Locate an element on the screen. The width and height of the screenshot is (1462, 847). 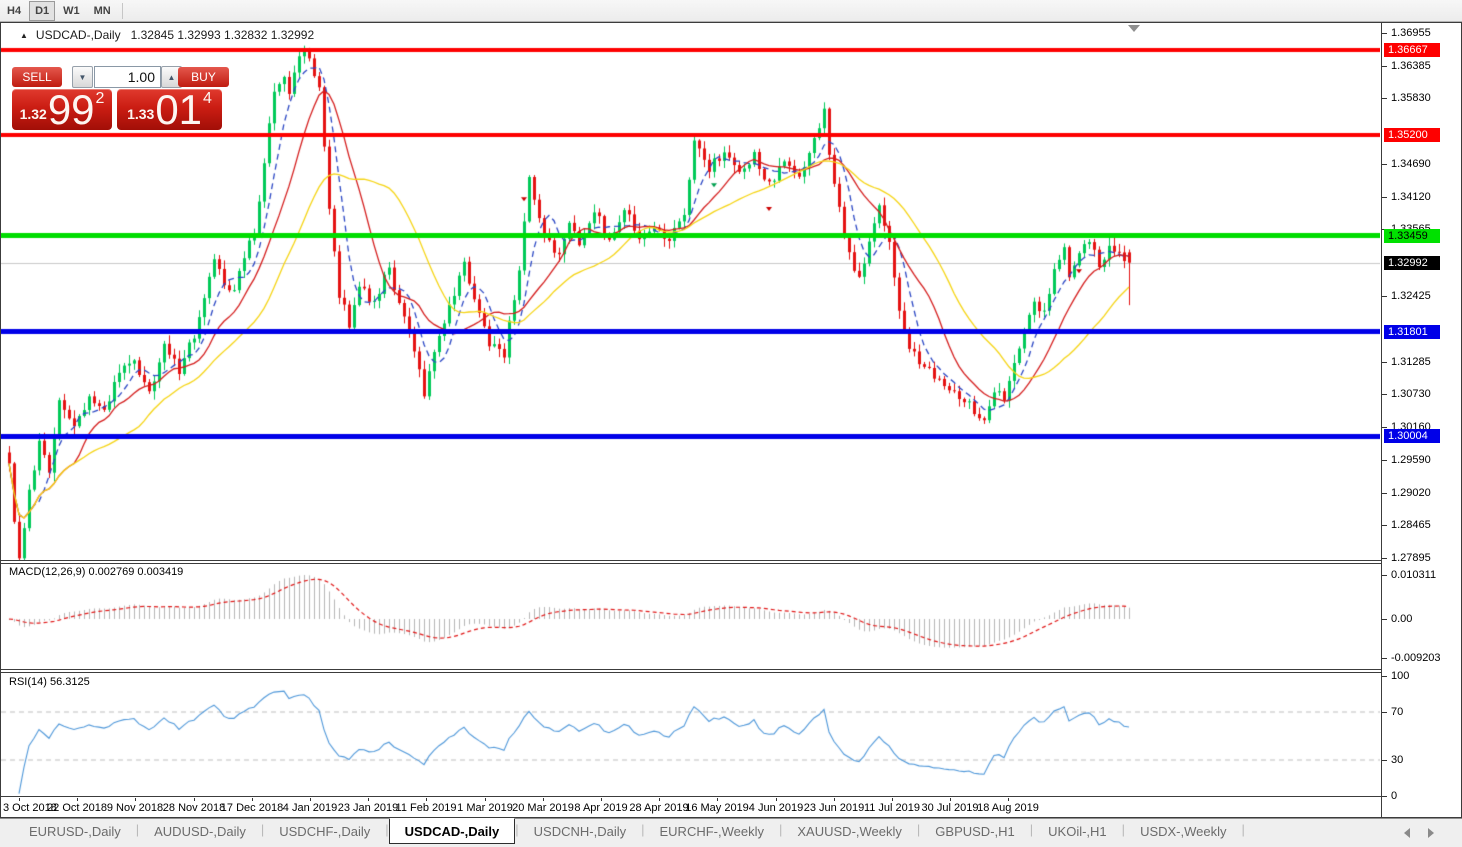
price-axis-label: 1.36385 is located at coordinates (1411, 66).